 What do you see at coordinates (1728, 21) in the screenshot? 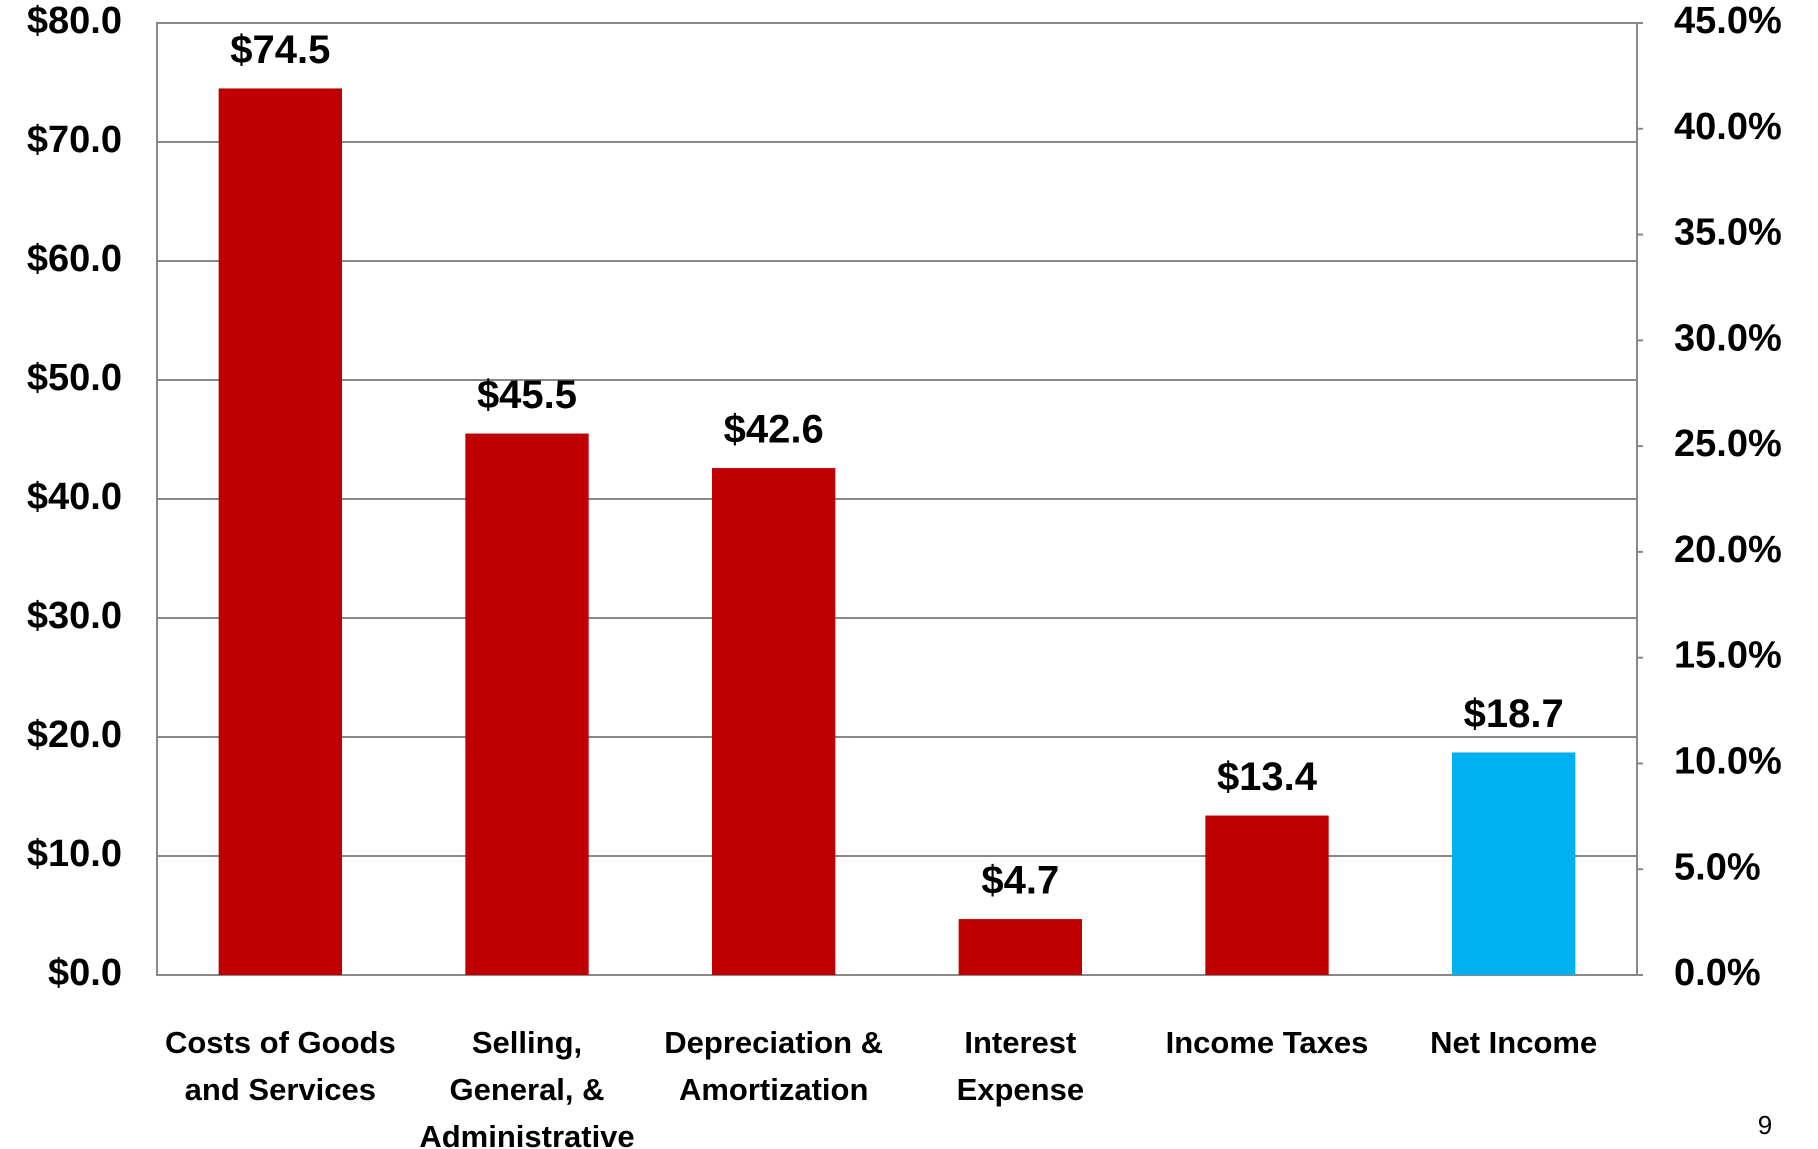
I see `y2-tick-label: 45.0%` at bounding box center [1728, 21].